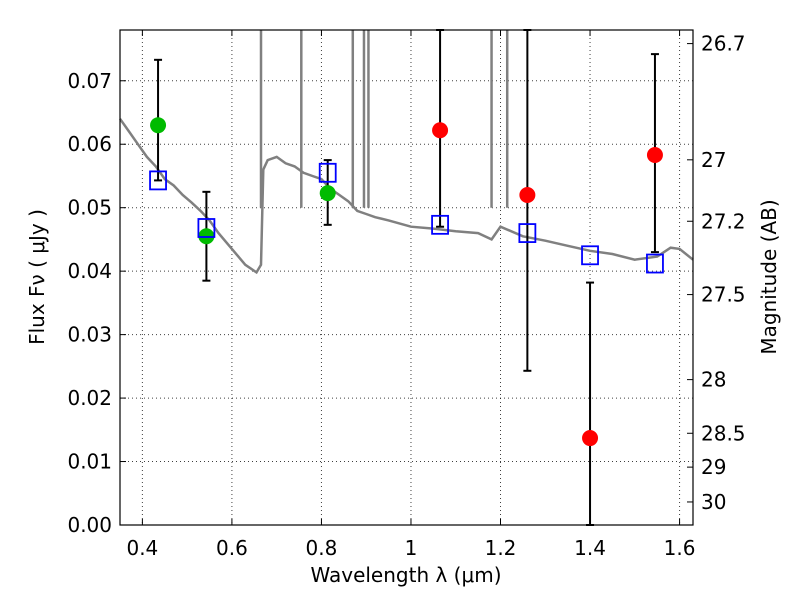  What do you see at coordinates (411, 548) in the screenshot?
I see `x-tick-label: 1` at bounding box center [411, 548].